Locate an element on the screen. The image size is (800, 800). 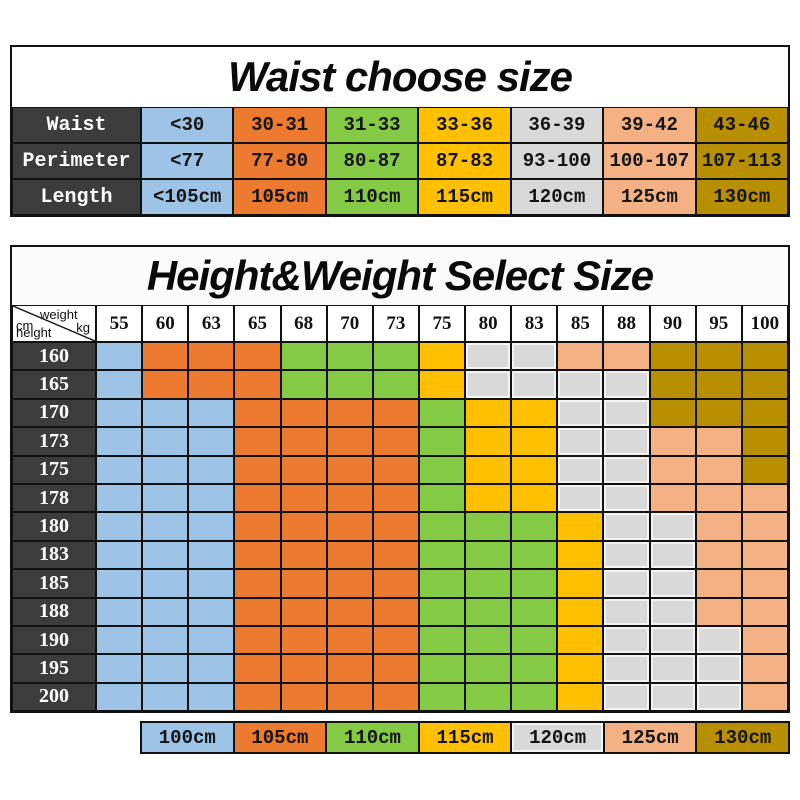
corner-height-label: height is located at coordinates (34, 332).